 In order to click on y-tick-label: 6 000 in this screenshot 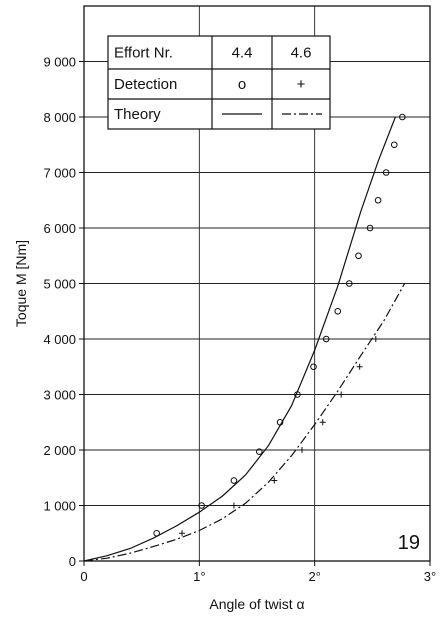, I will do `click(59, 228)`.